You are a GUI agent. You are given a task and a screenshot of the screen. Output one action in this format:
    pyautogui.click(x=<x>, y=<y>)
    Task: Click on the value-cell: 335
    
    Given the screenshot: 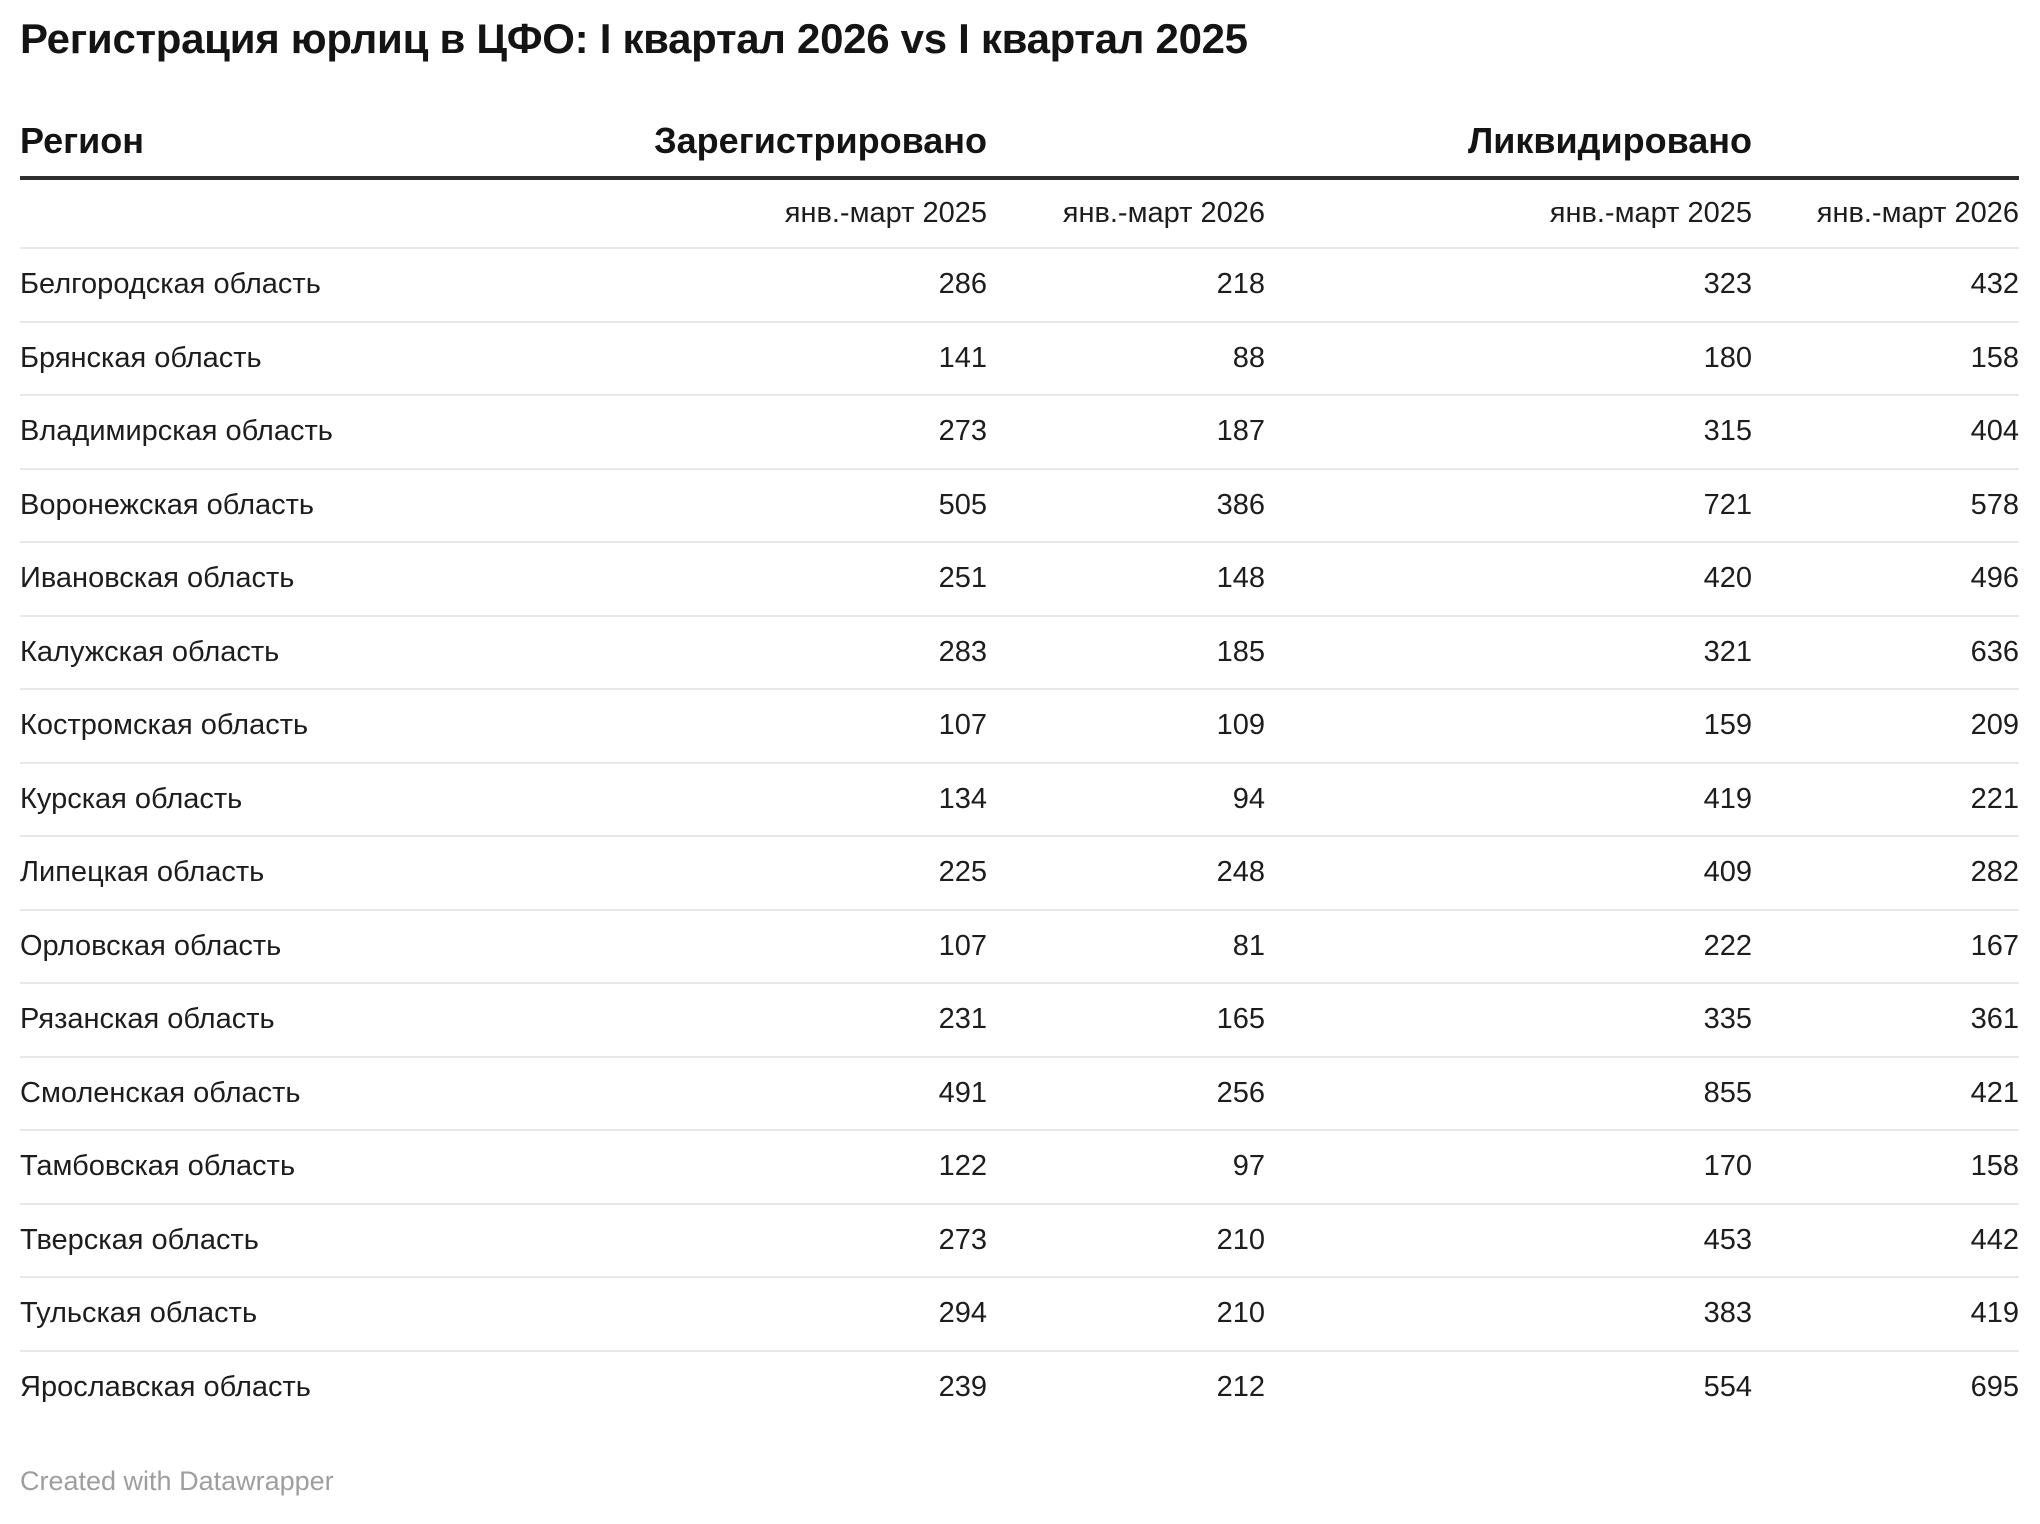 What is the action you would take?
    pyautogui.click(x=1727, y=1019)
    